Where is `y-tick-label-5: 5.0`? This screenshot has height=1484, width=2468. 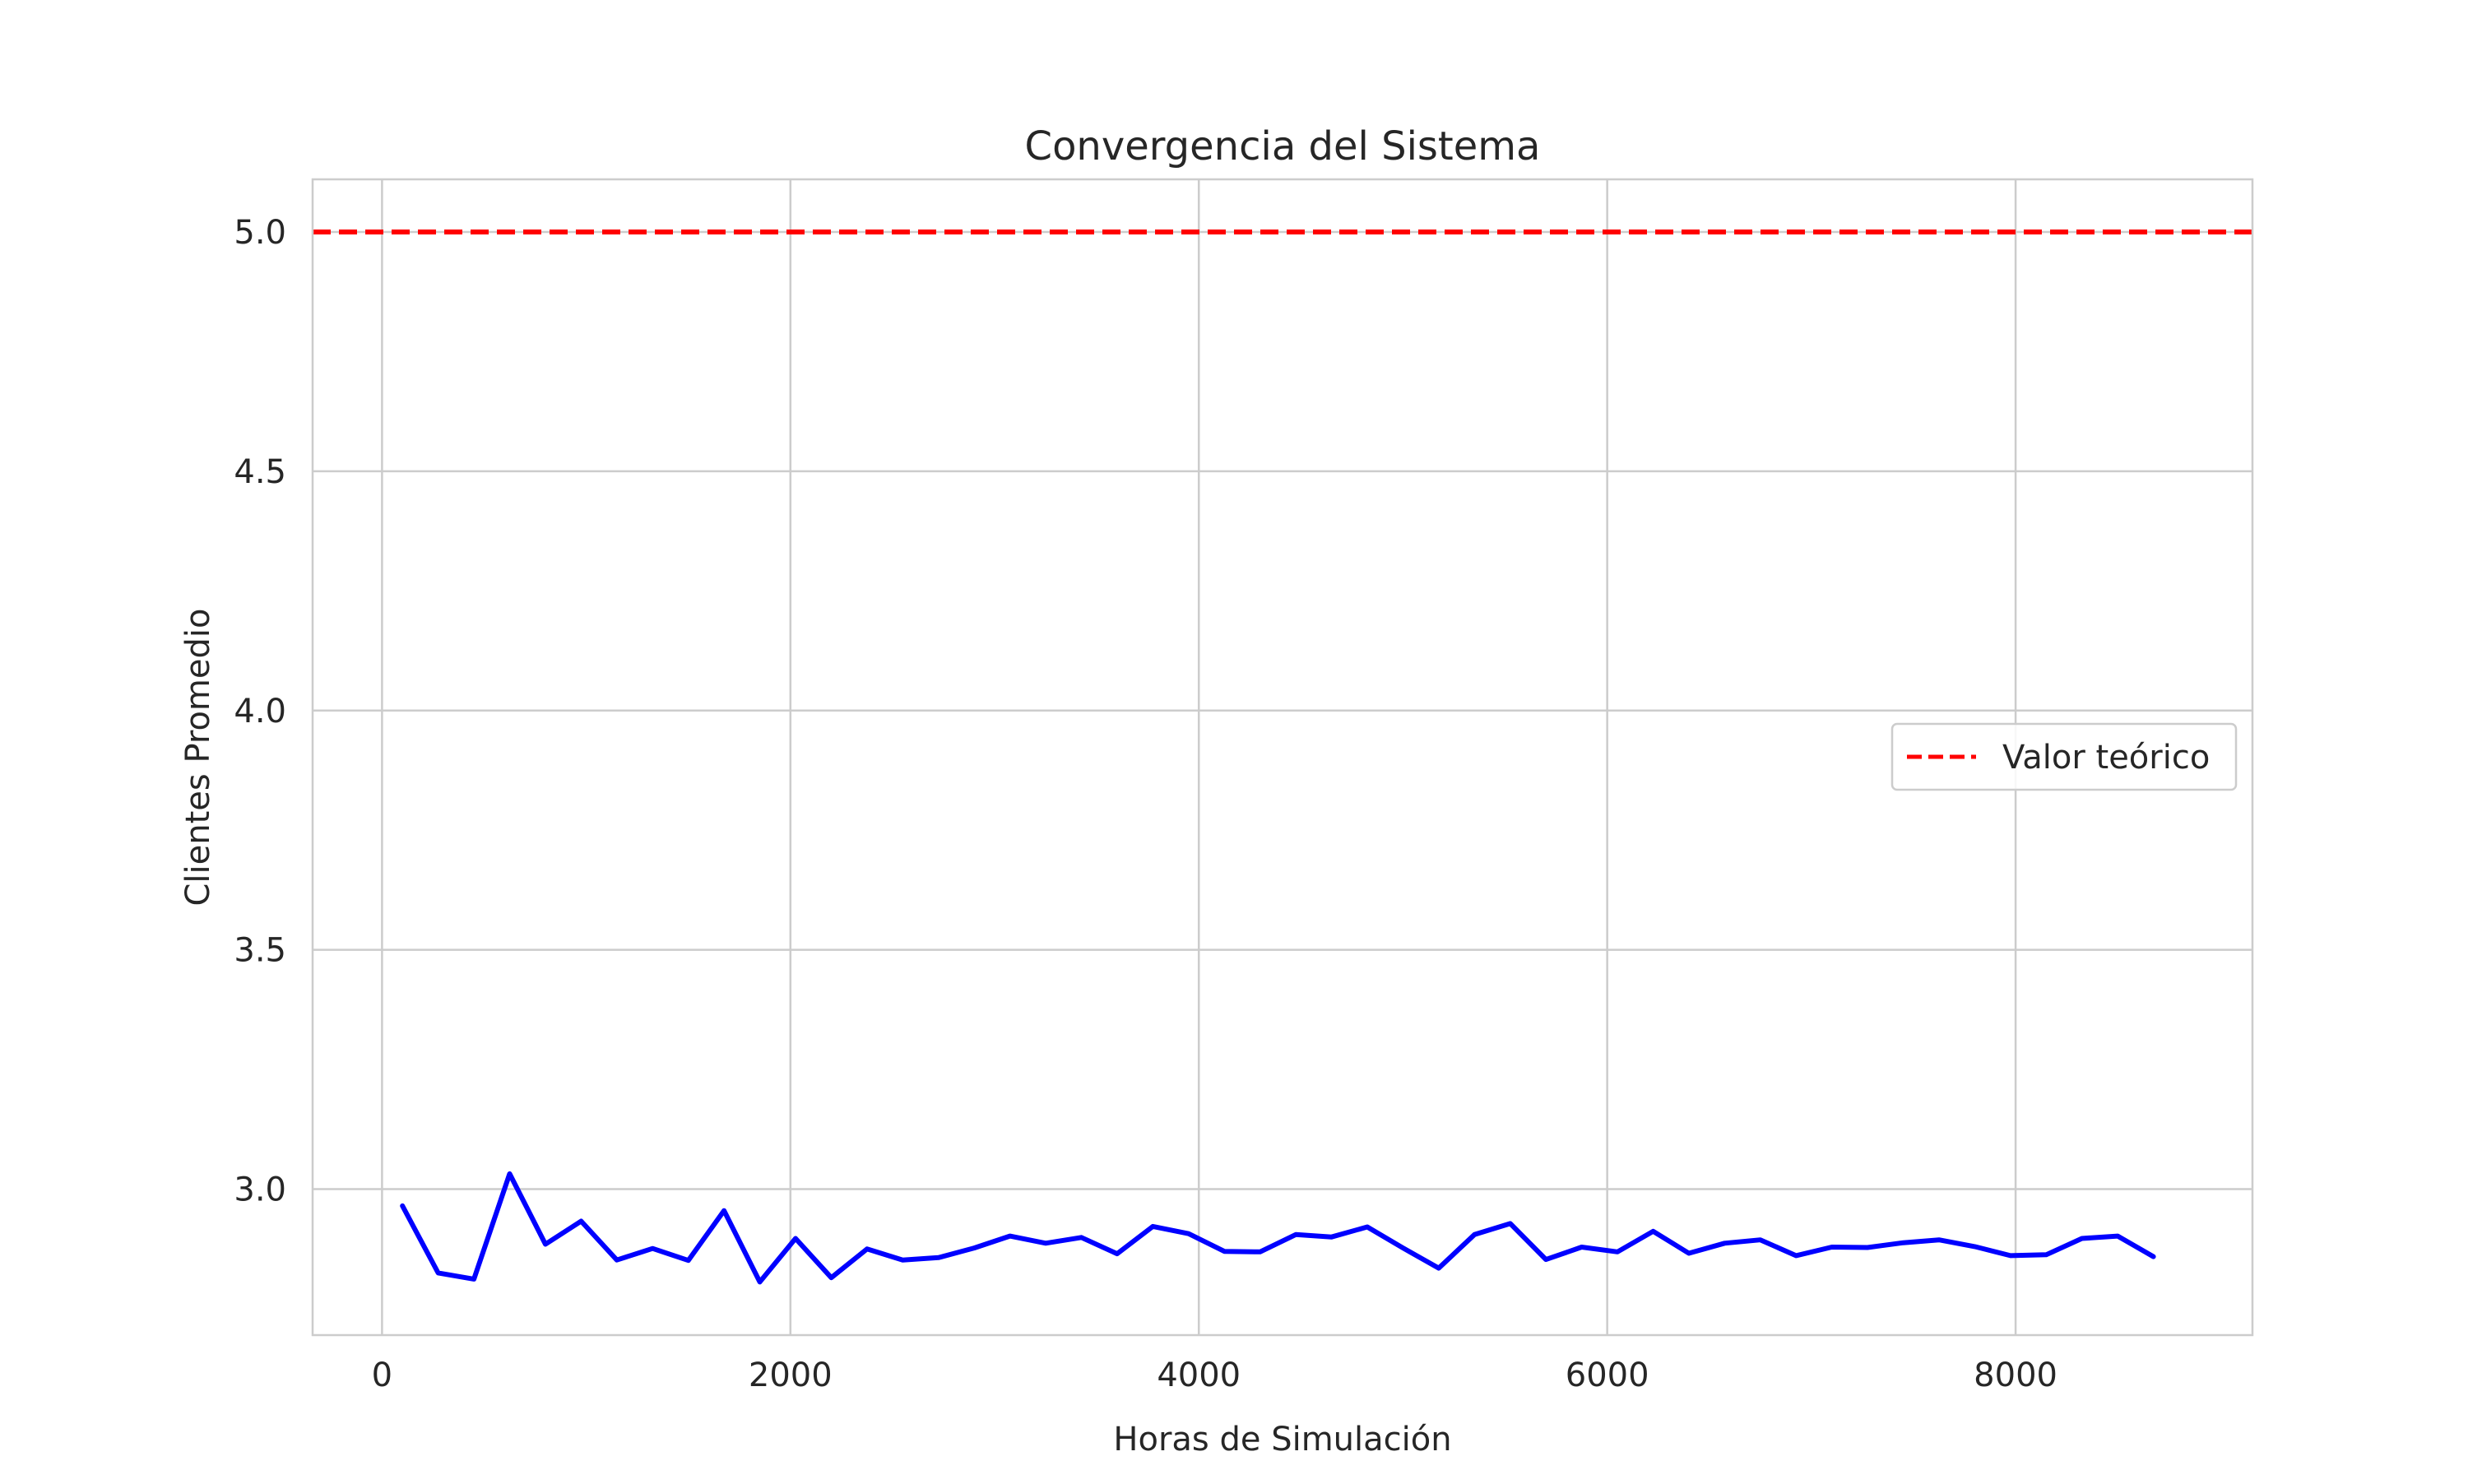 y-tick-label-5: 5.0 is located at coordinates (260, 233).